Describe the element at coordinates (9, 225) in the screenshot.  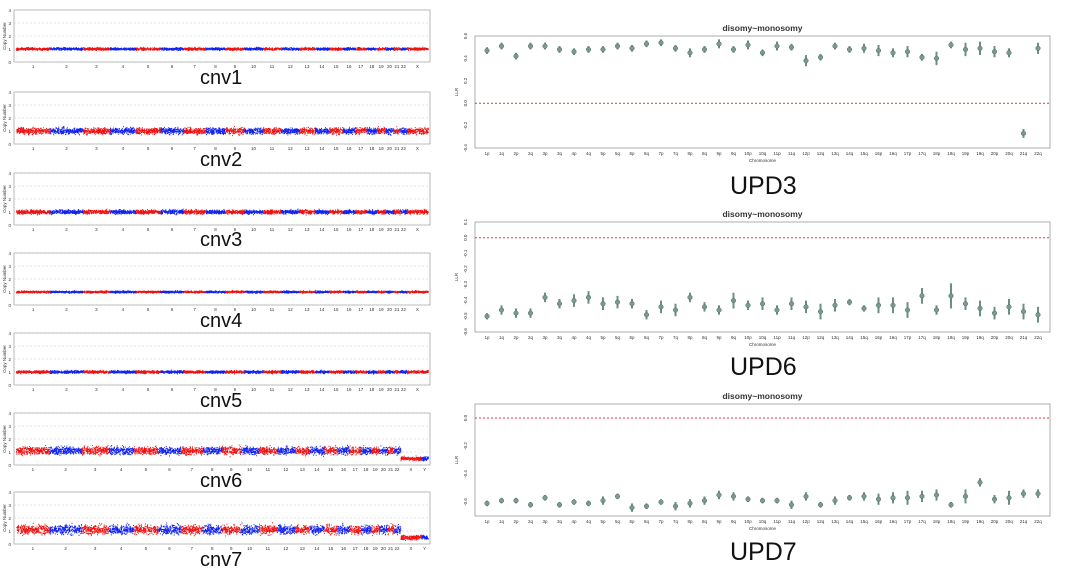
I see `y-tick-label: 0` at that location.